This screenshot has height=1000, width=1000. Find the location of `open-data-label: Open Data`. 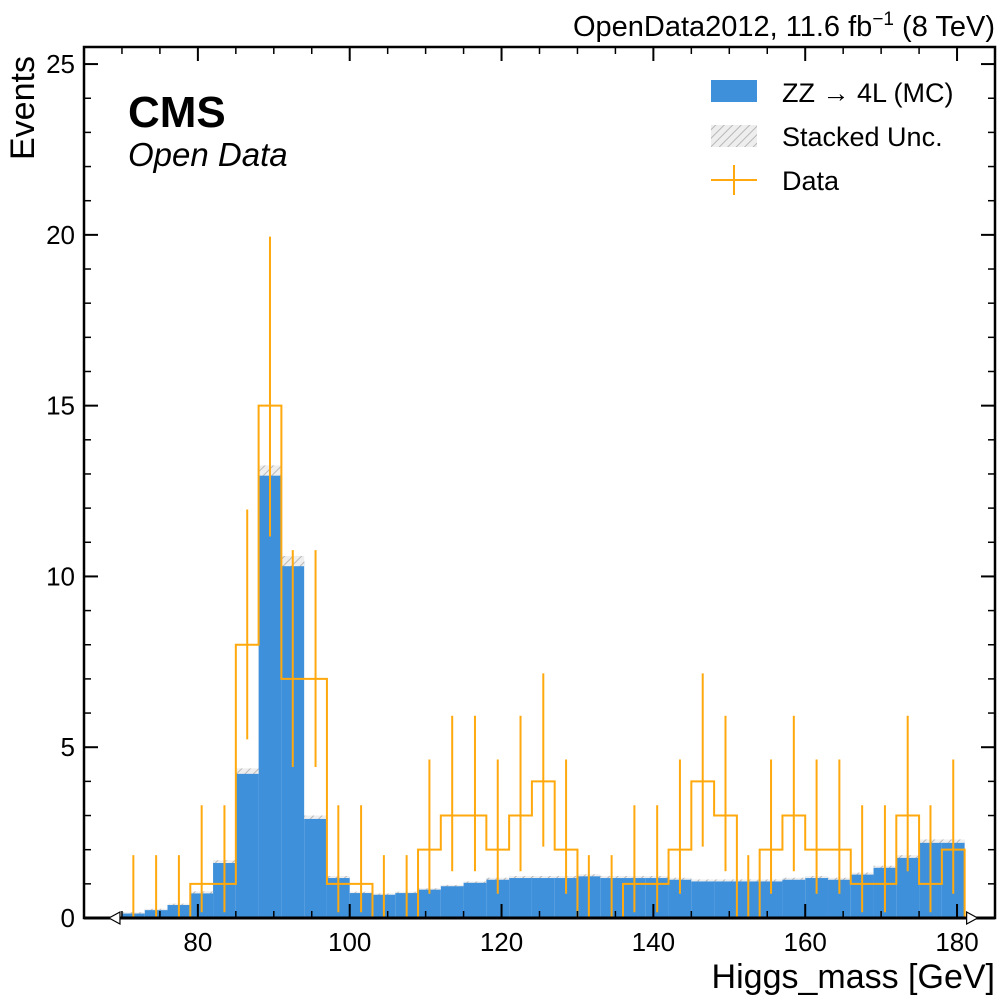

open-data-label: Open Data is located at coordinates (208, 154).